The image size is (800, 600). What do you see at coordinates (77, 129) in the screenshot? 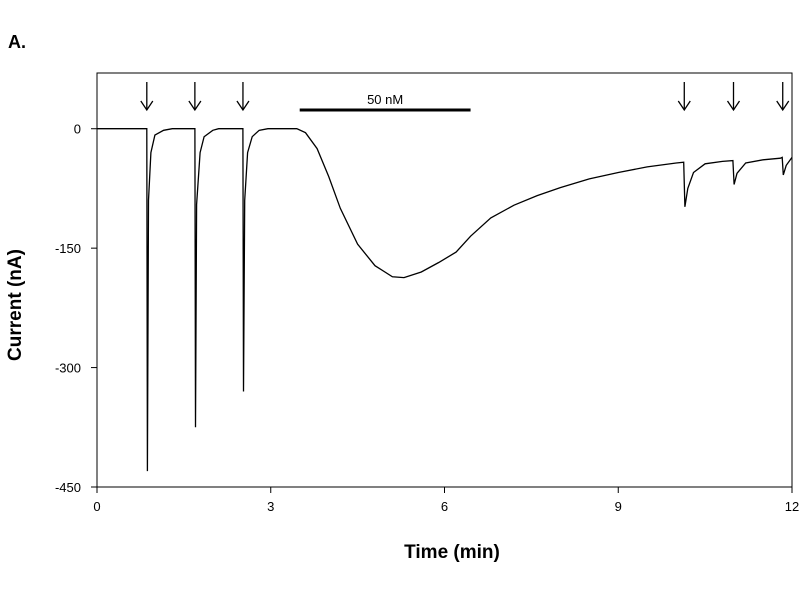
I see `y-tick-label: 0` at bounding box center [77, 129].